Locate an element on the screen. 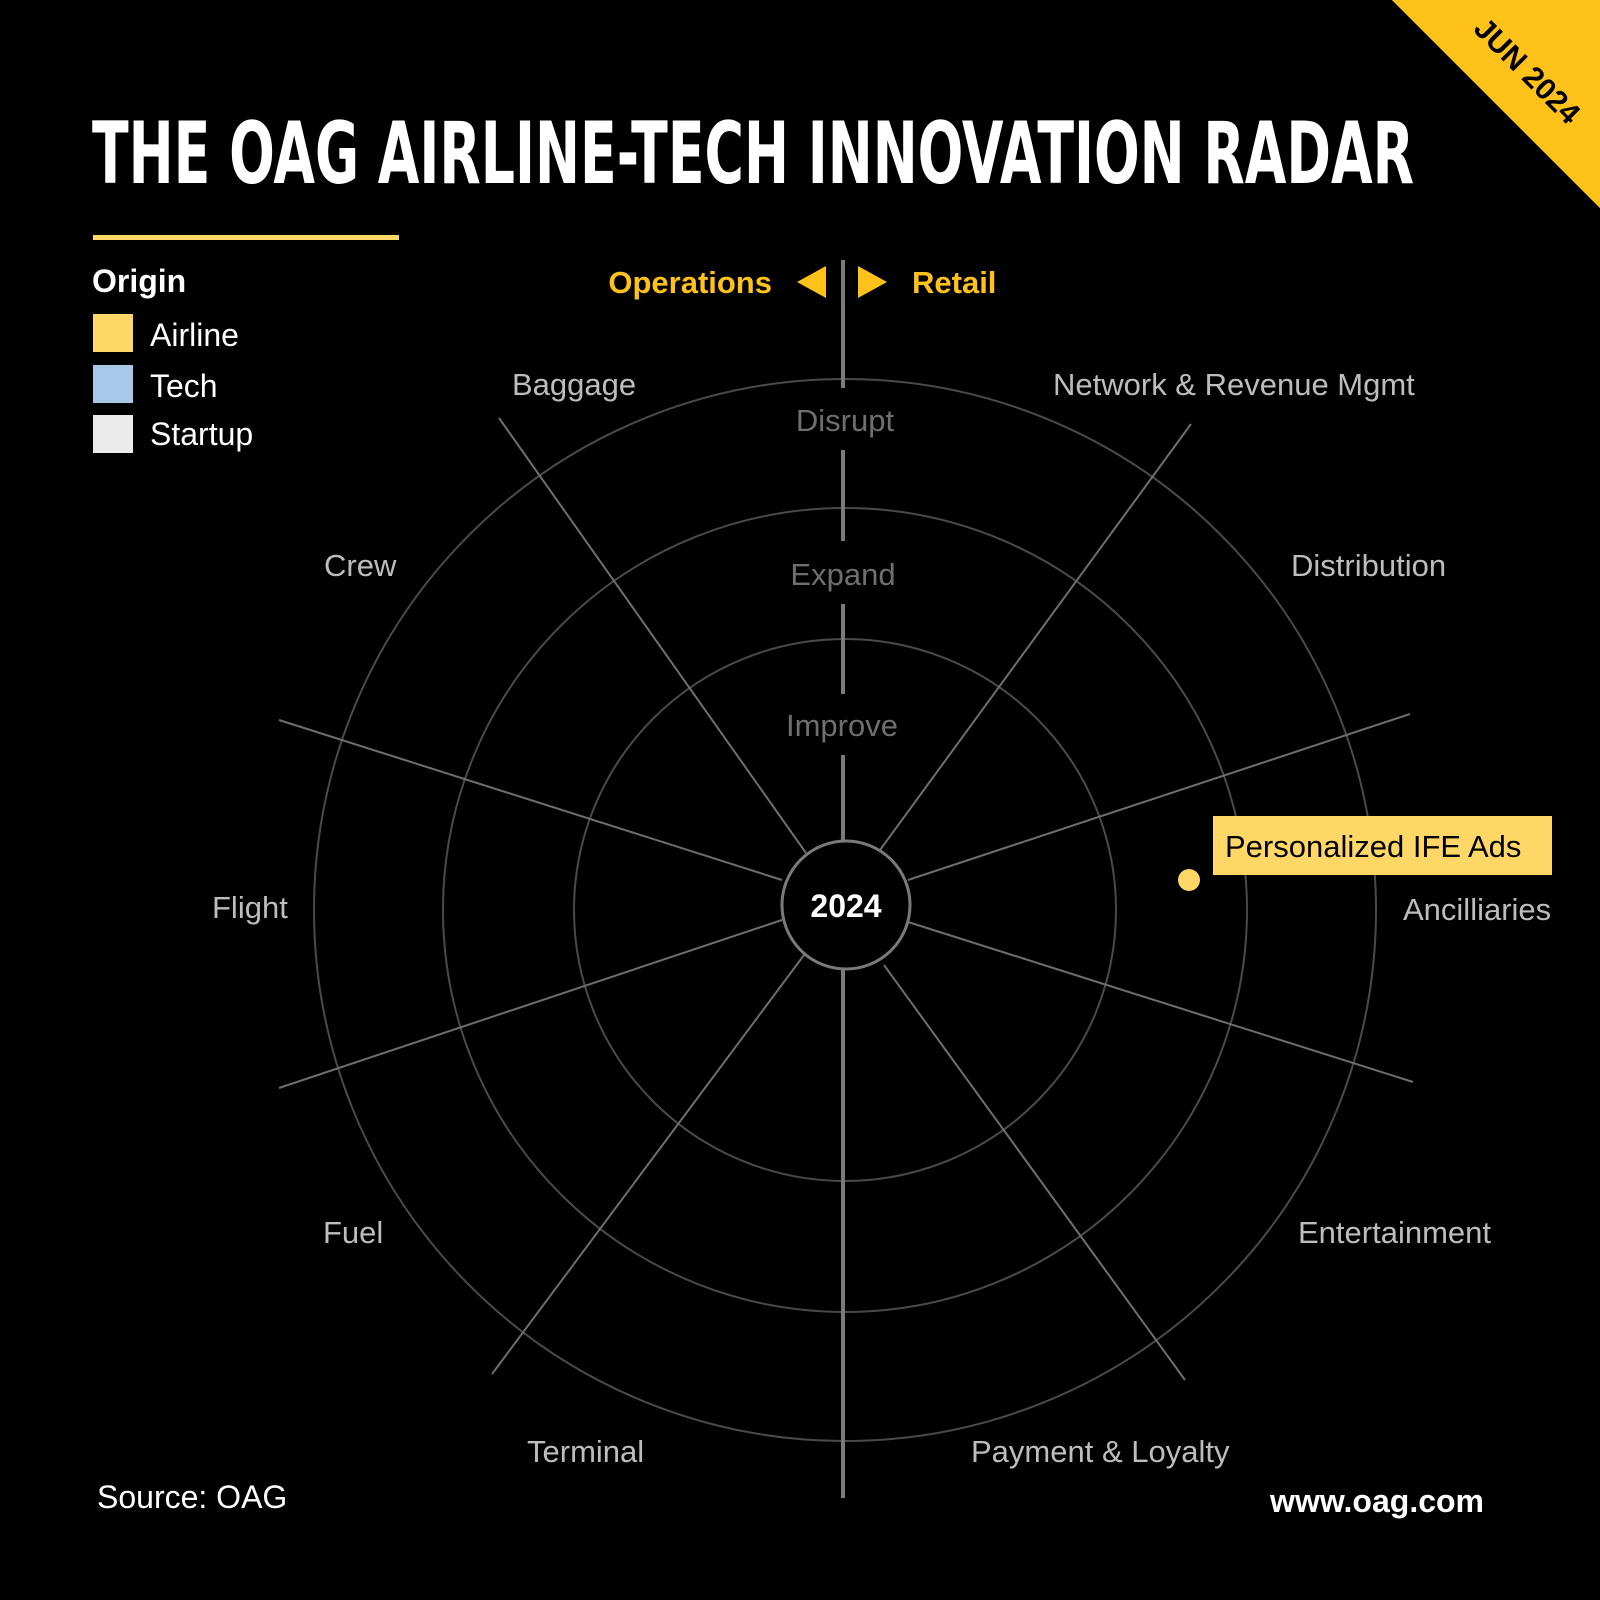 This screenshot has width=1600, height=1600. ring-label-disrupt: Disrupt is located at coordinates (845, 420).